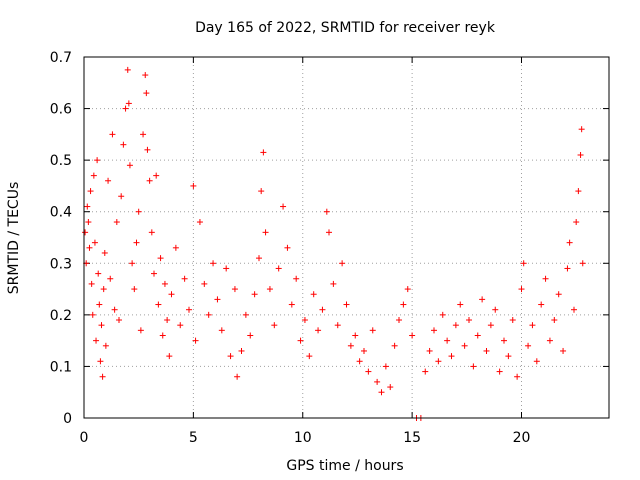  I want to click on y-tick-label: 0.2, so click(61, 316).